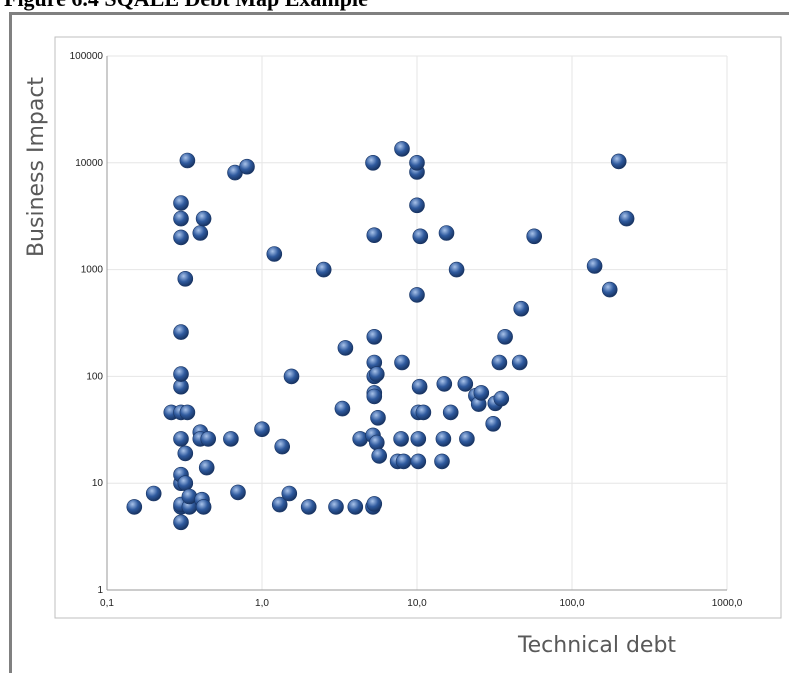 The image size is (789, 673). Describe the element at coordinates (107, 603) in the screenshot. I see `x-tick-label: 0,1` at that location.